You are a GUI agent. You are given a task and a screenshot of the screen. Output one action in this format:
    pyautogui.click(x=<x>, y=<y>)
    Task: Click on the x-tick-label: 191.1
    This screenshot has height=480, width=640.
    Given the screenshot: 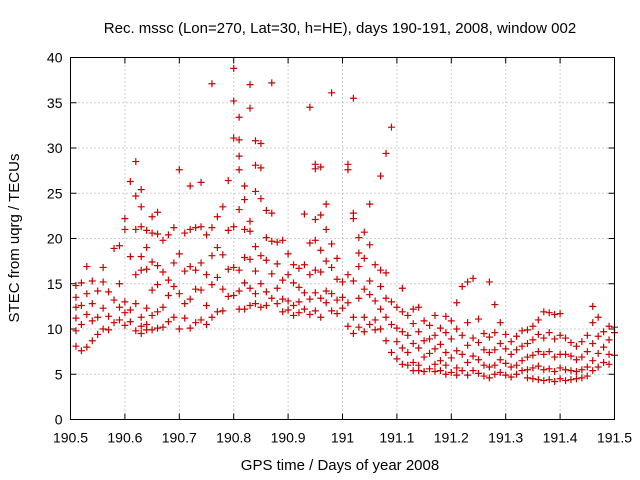 What is the action you would take?
    pyautogui.click(x=396, y=438)
    